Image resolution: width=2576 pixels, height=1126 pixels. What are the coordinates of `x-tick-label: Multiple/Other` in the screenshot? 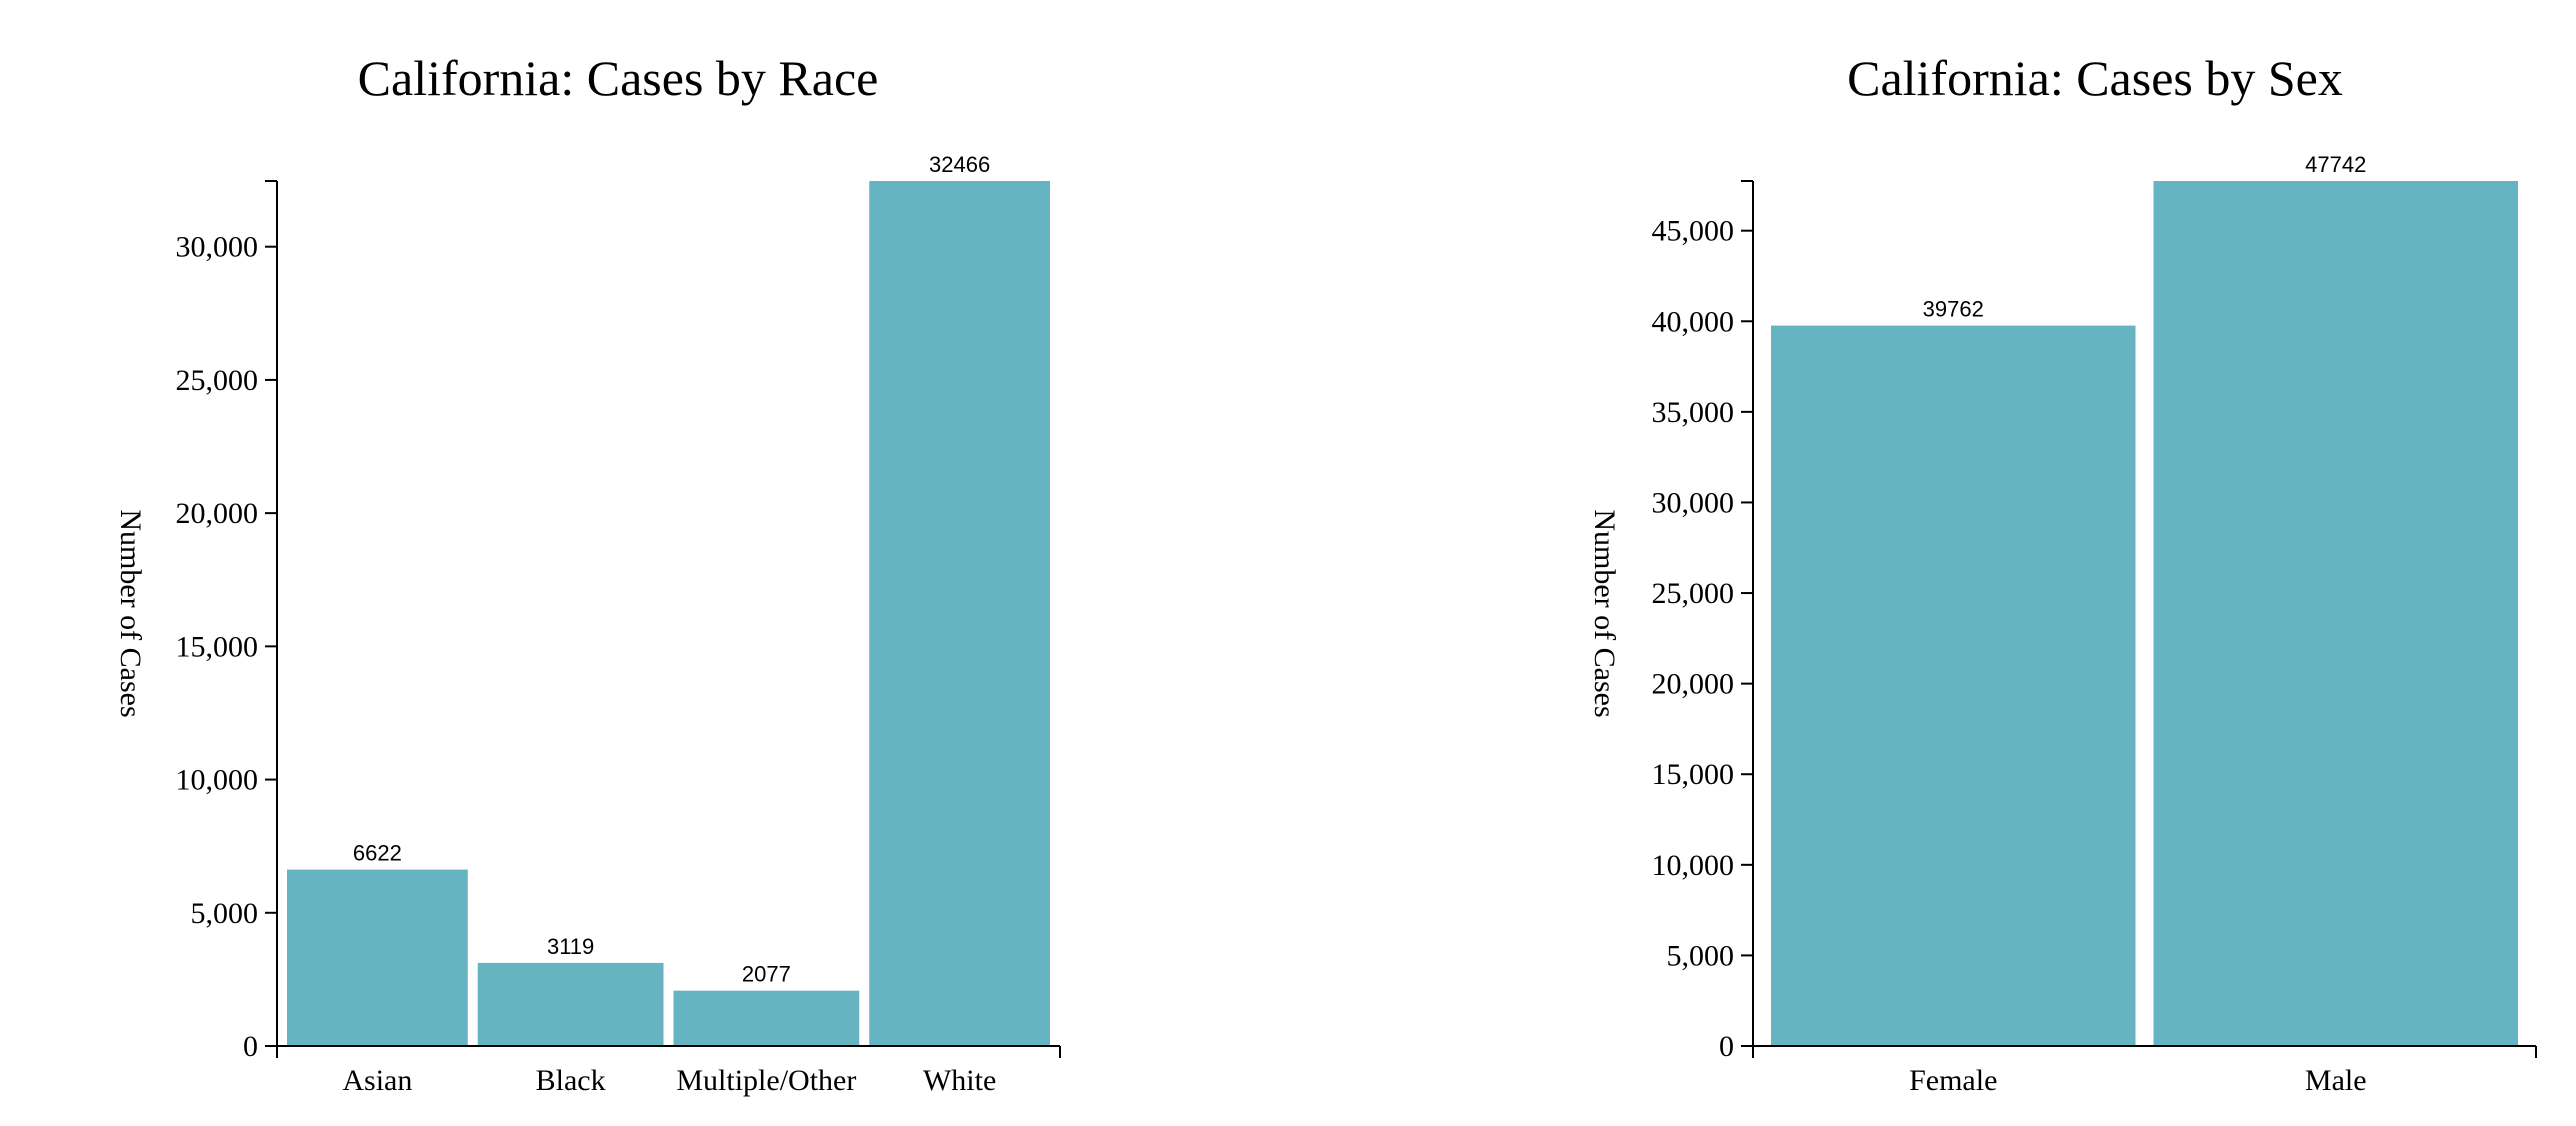 It's located at (766, 1080).